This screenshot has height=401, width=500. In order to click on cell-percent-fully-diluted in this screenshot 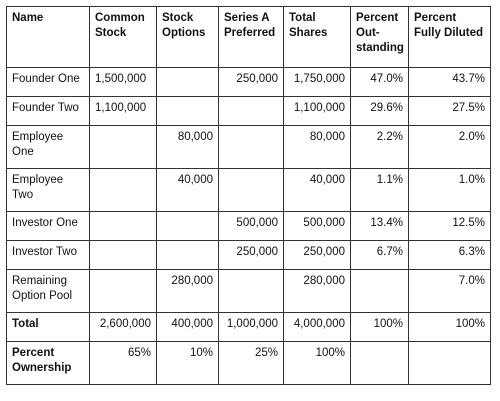, I will do `click(449, 363)`.